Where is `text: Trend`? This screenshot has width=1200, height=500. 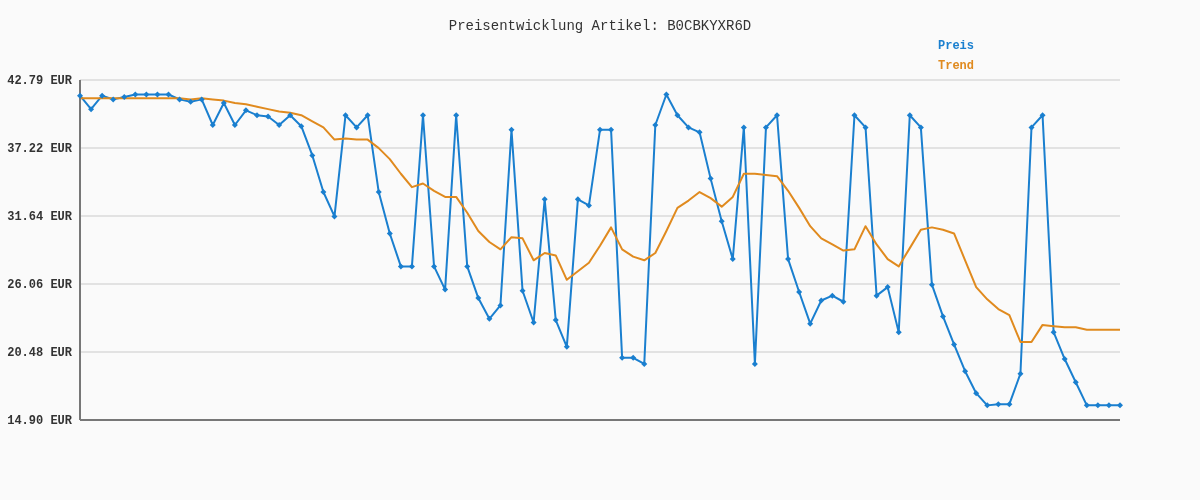 text: Trend is located at coordinates (956, 66).